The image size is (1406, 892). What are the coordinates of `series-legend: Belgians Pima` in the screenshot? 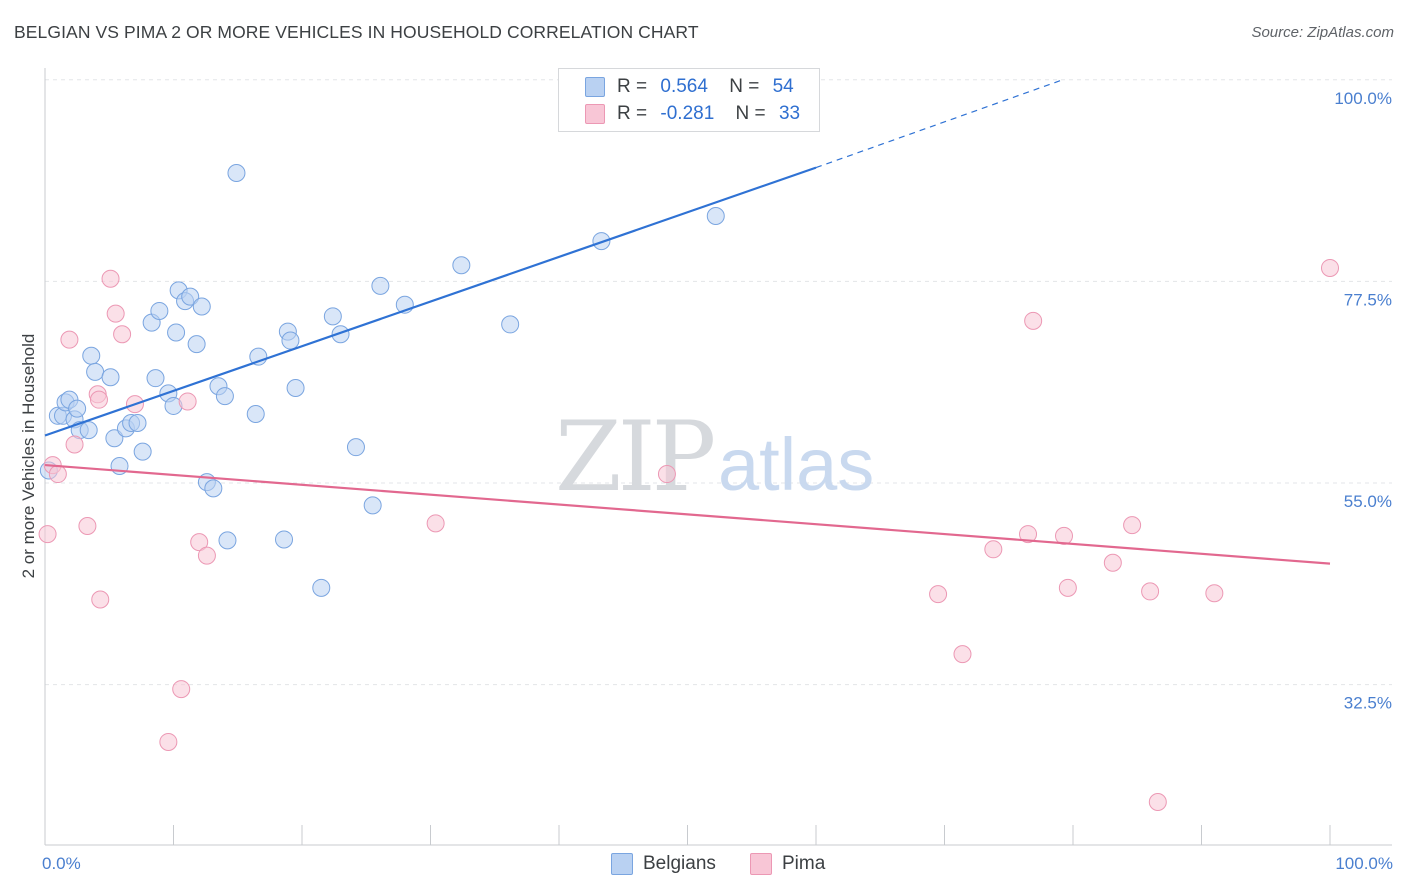 It's located at (703, 865).